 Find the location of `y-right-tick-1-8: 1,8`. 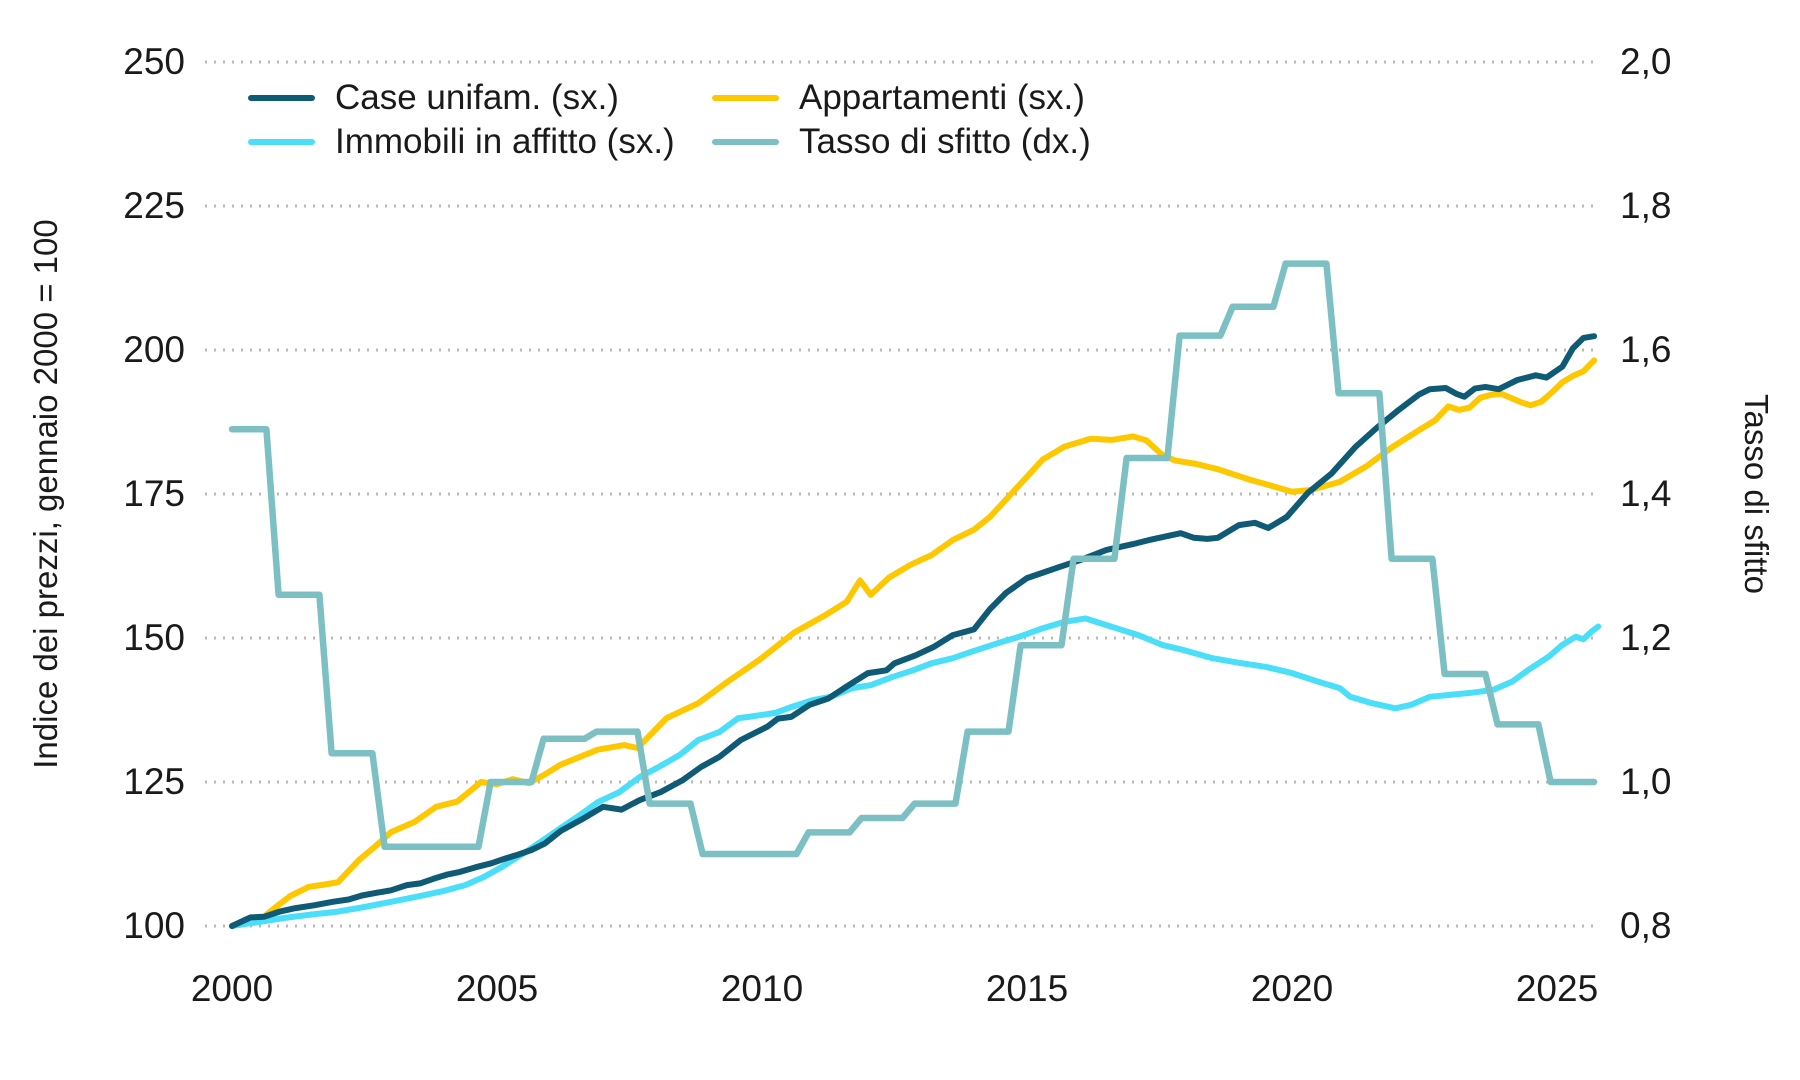

y-right-tick-1-8: 1,8 is located at coordinates (1646, 205).